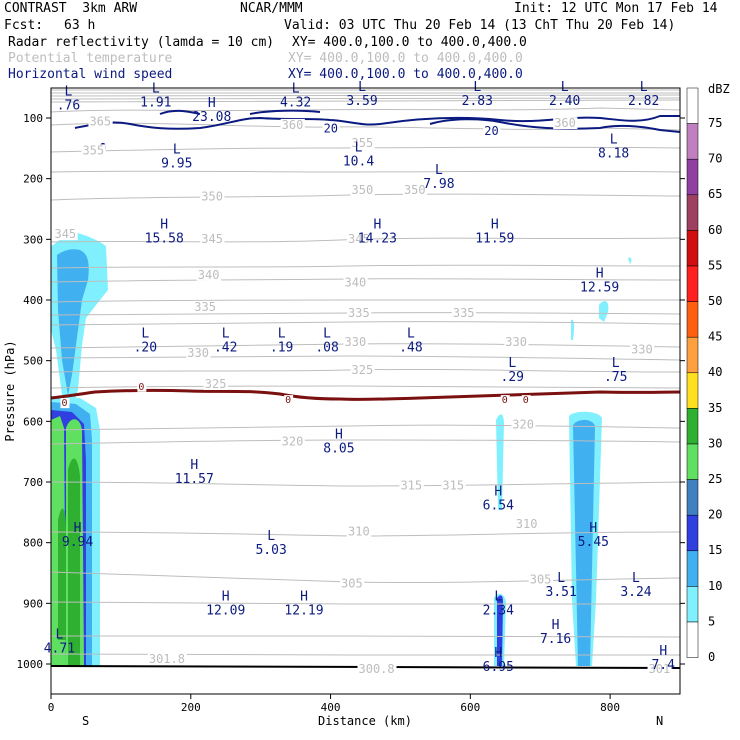  What do you see at coordinates (555, 639) in the screenshot?
I see `extremum-value: 7.16` at bounding box center [555, 639].